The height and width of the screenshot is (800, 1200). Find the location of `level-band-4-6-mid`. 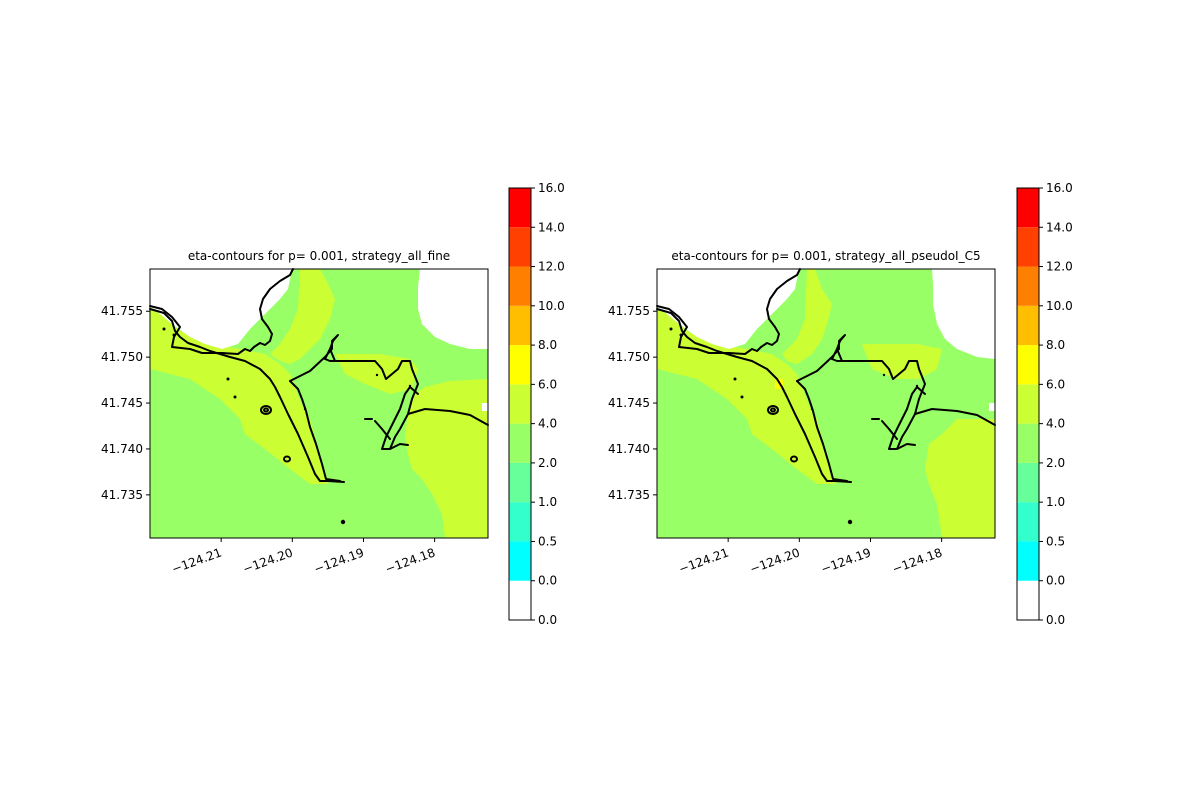

level-band-4-6-mid is located at coordinates (902, 361).